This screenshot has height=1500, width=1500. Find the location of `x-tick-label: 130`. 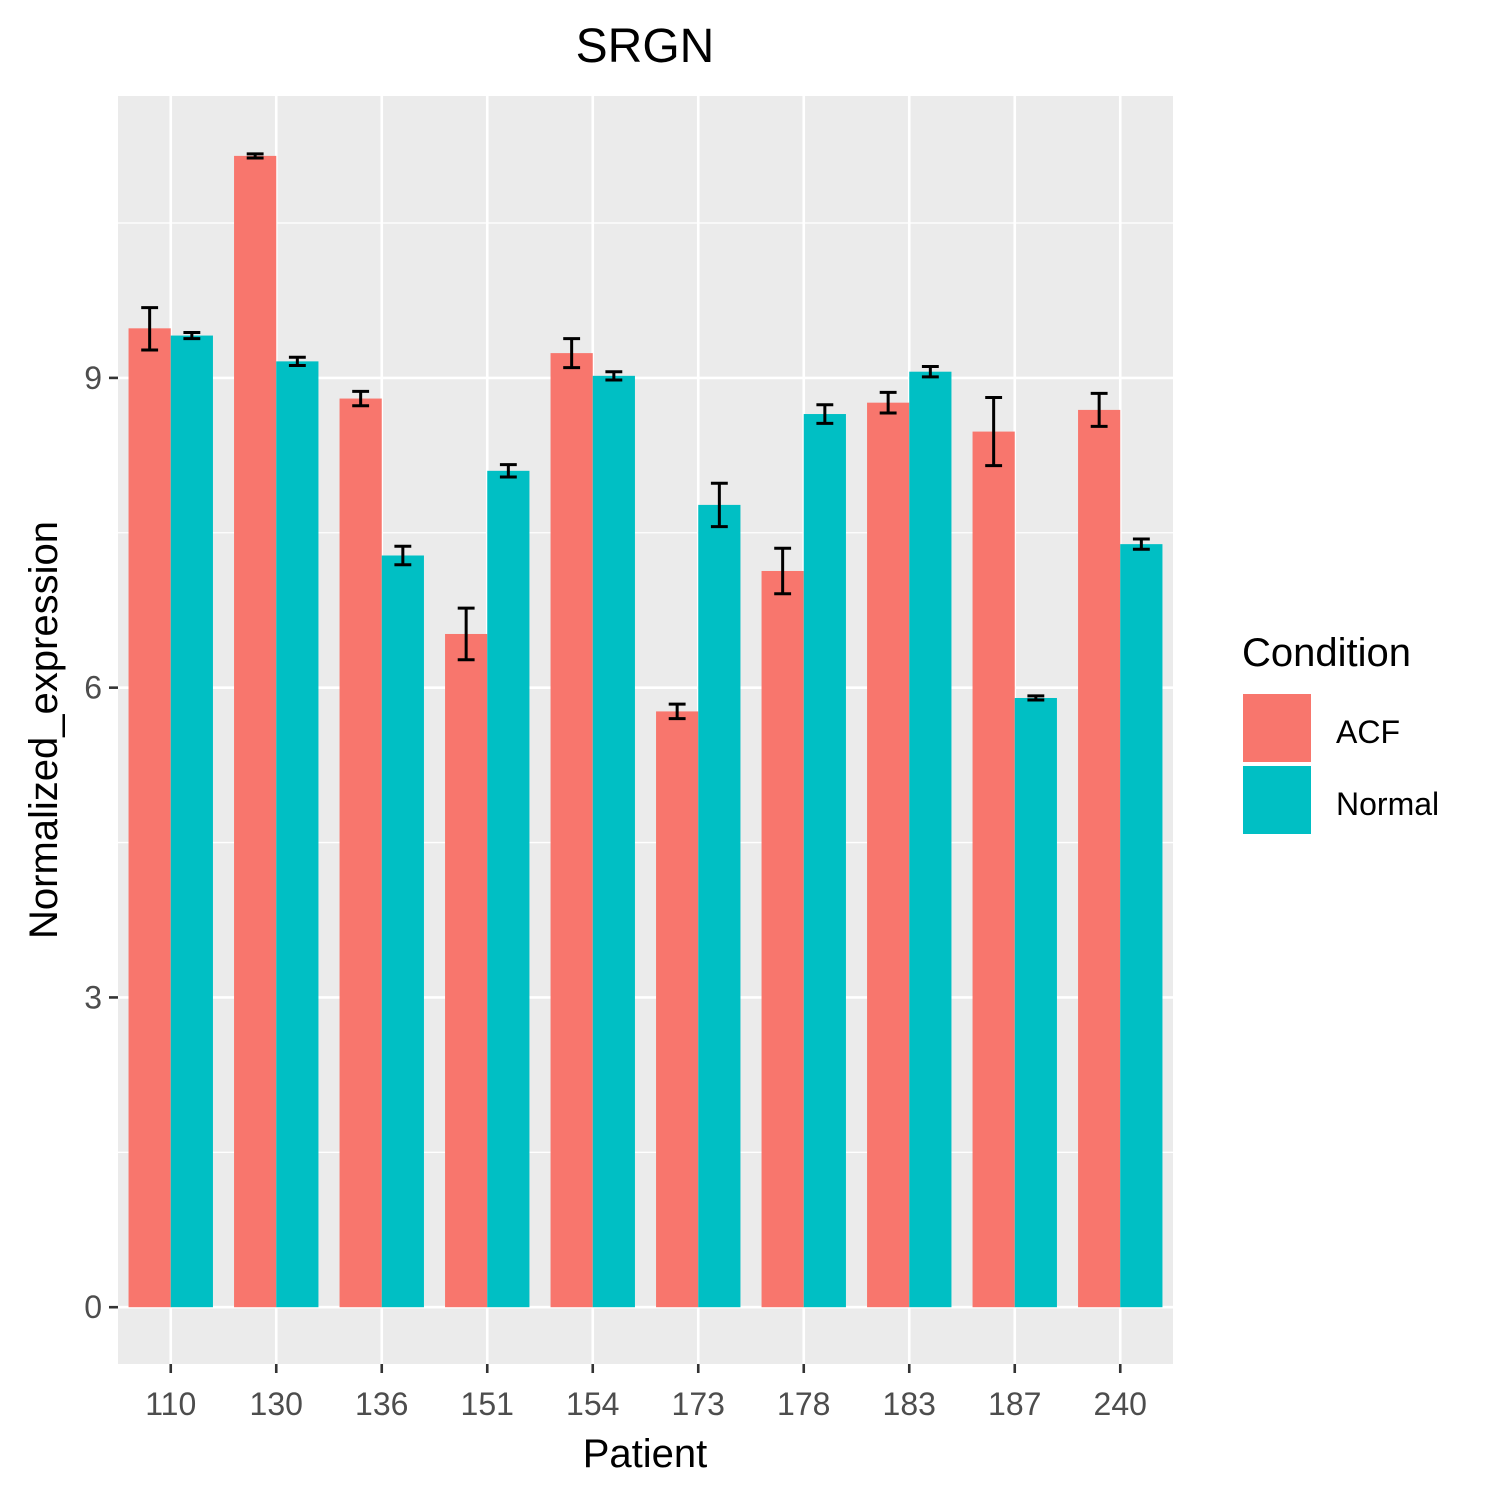

x-tick-label: 130 is located at coordinates (276, 1404).